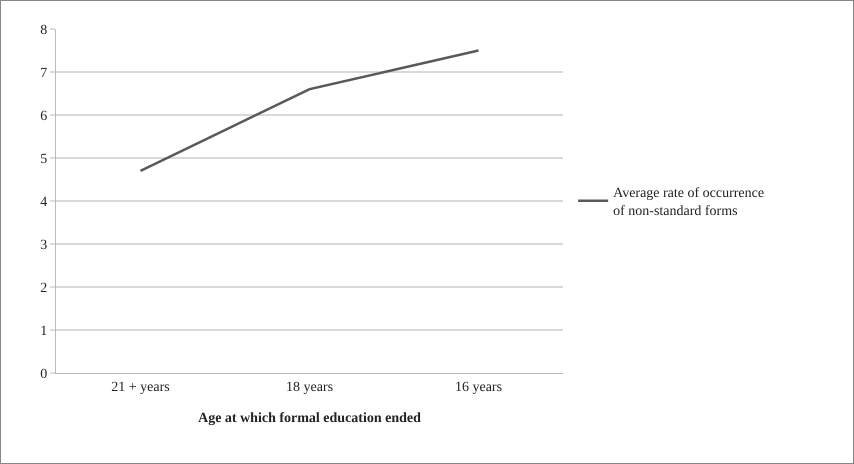 This screenshot has height=464, width=854. Describe the element at coordinates (44, 30) in the screenshot. I see `y-tick-label: 8` at that location.